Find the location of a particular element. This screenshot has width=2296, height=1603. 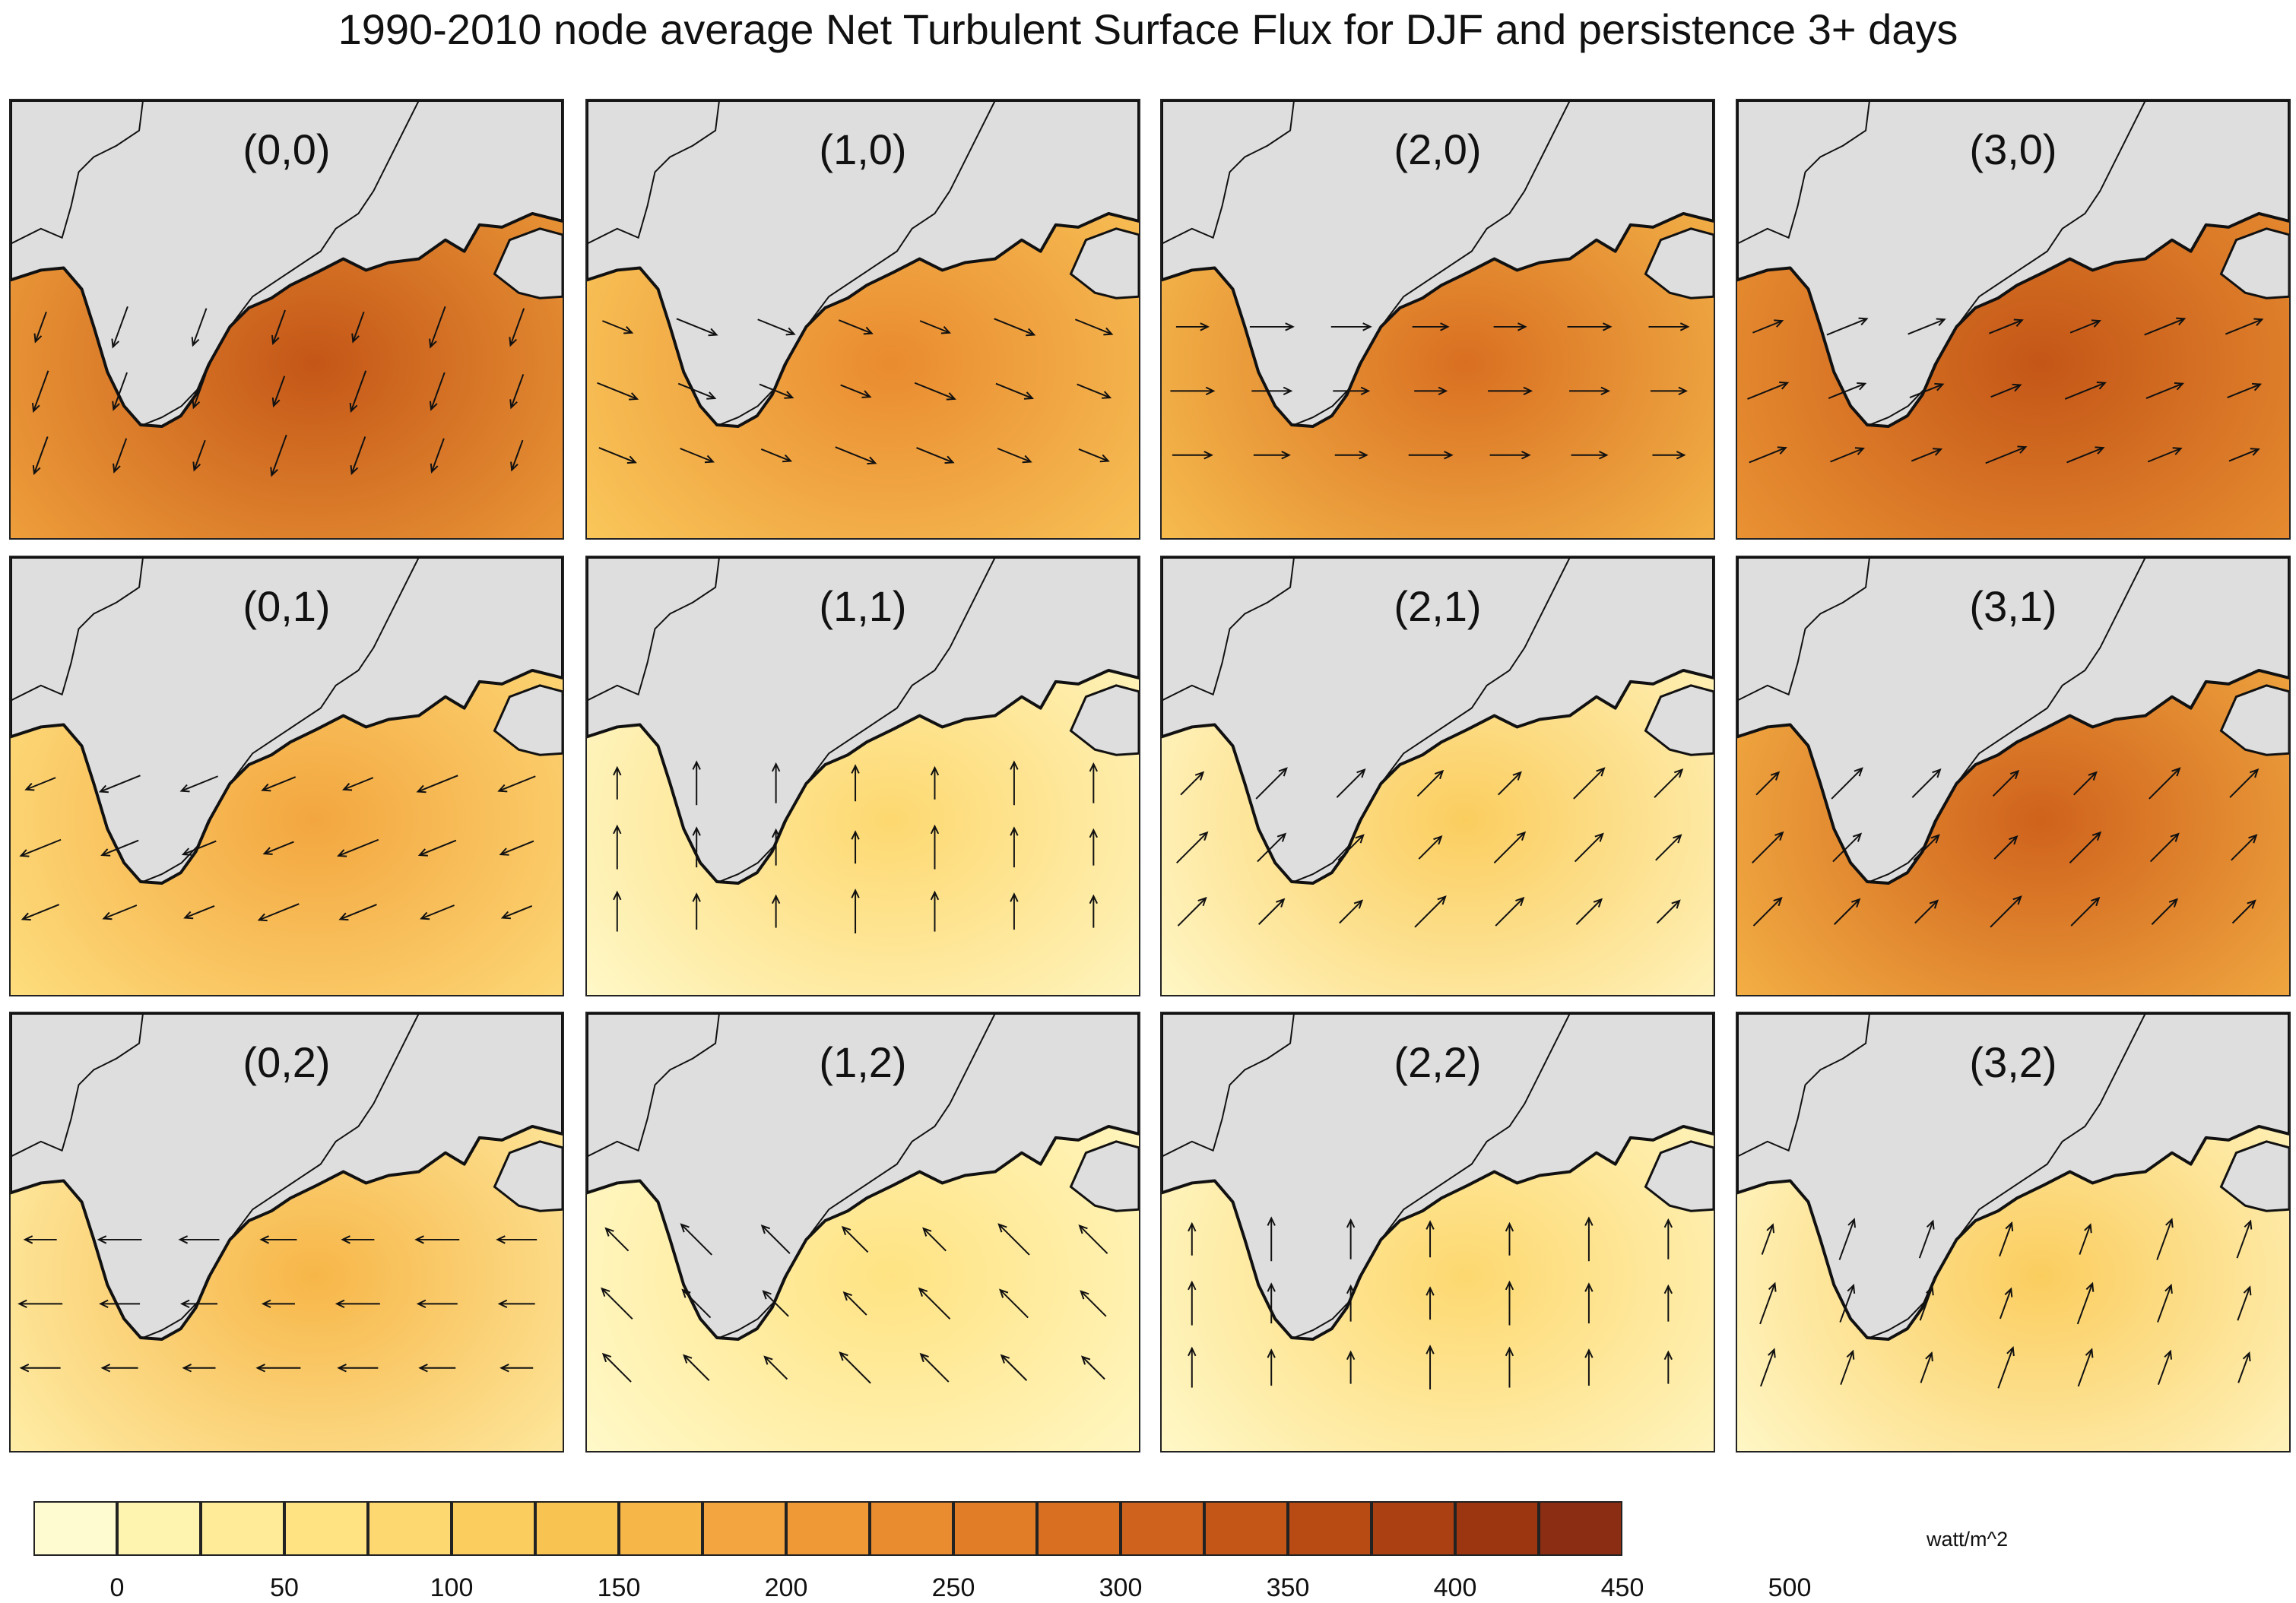

units-label: watt/m^2 is located at coordinates (1968, 1539).